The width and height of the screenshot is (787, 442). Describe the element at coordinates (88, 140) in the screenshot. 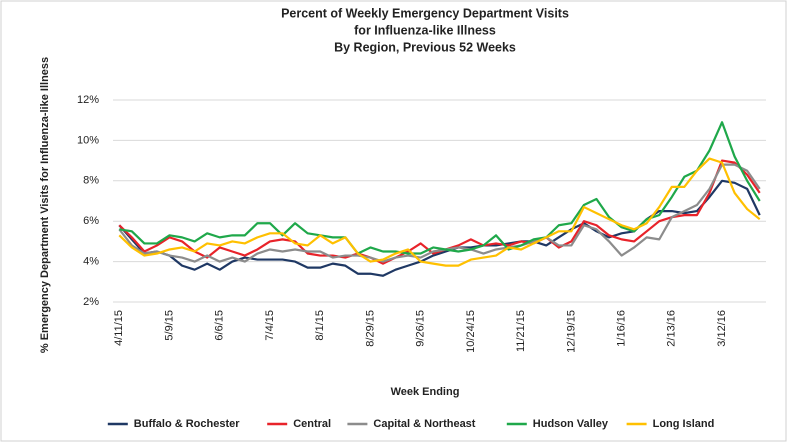

I see `y-tick-label: 10%` at that location.